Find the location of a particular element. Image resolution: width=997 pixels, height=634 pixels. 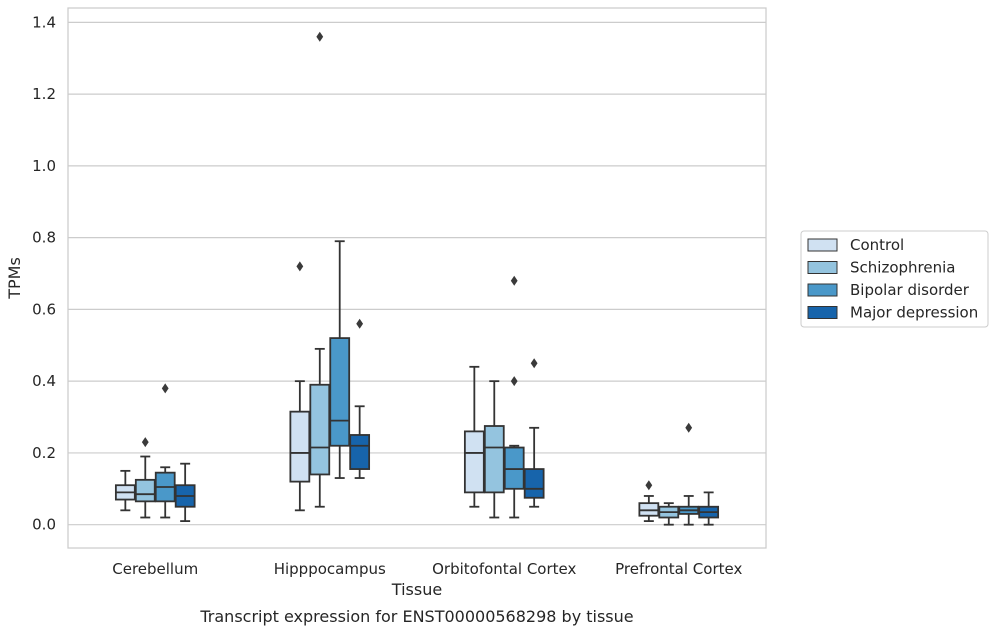

x-tick-label: Prefrontal Cortex is located at coordinates (678, 569).